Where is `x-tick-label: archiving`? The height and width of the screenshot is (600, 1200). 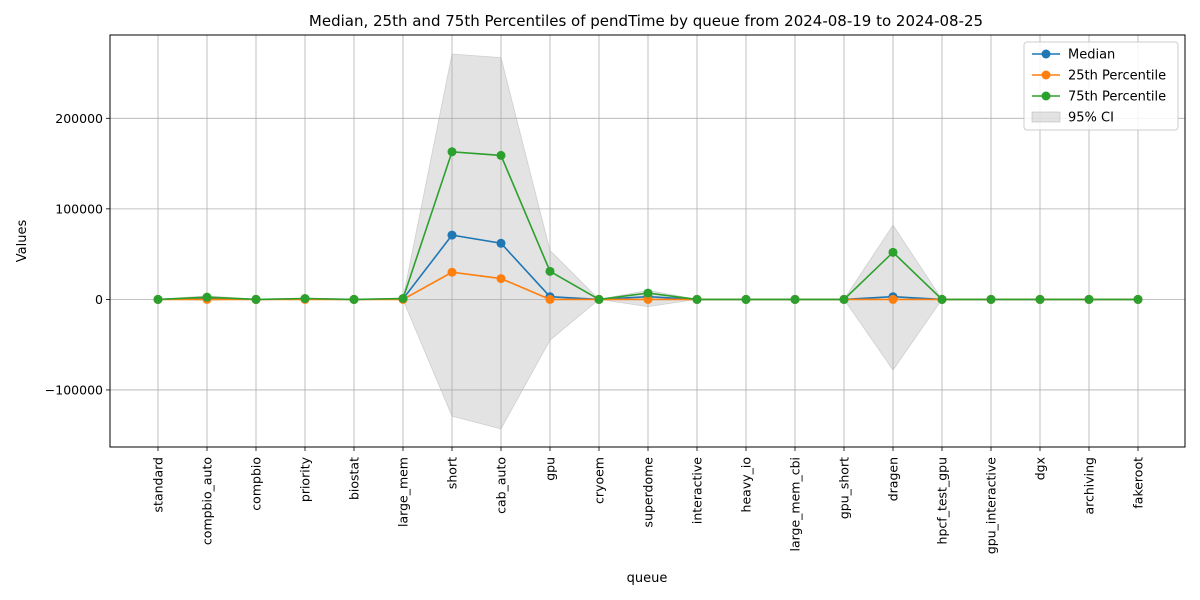
x-tick-label: archiving is located at coordinates (1089, 486).